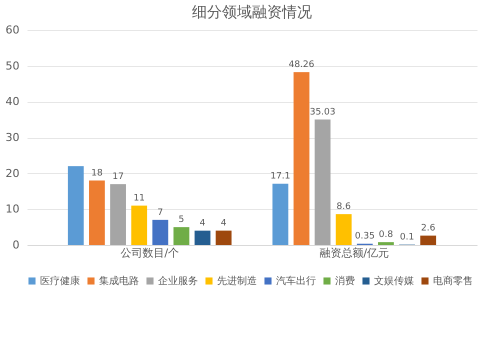  Describe the element at coordinates (344, 207) in the screenshot. I see `data-label: 8.6` at that location.